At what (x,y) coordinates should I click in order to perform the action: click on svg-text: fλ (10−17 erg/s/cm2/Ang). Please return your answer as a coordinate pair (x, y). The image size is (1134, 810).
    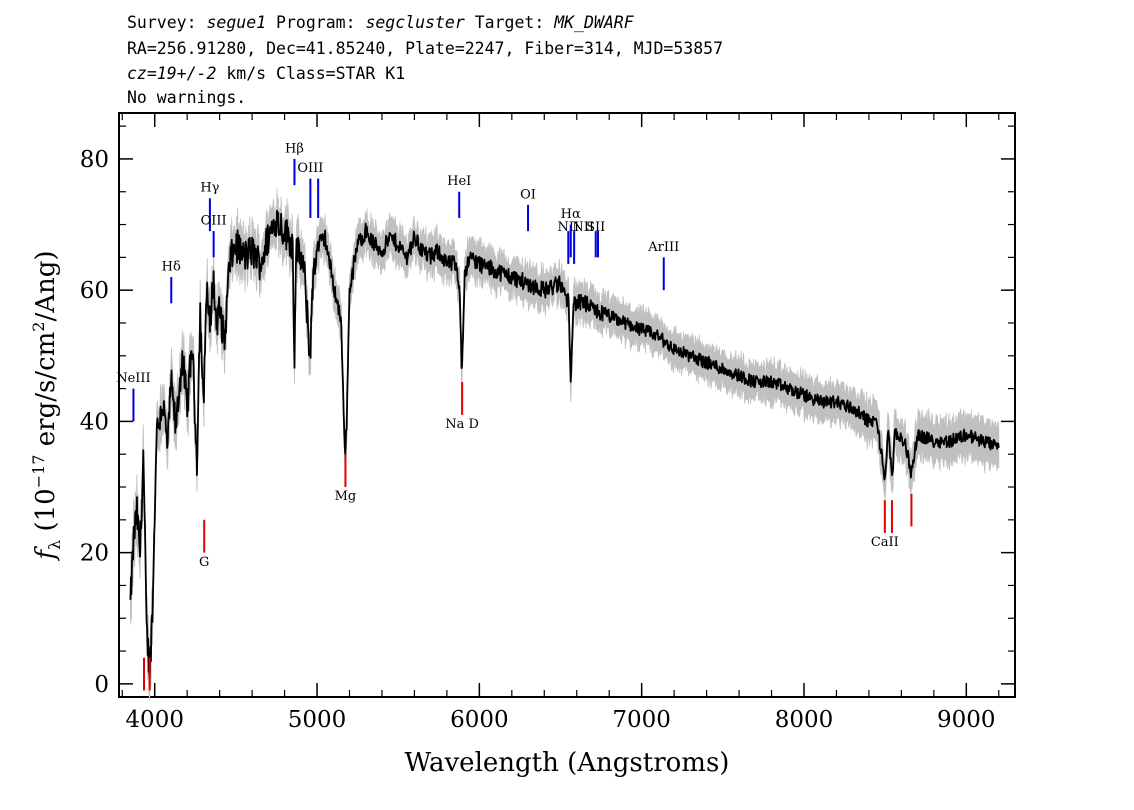
    Looking at the image, I should click on (46, 405).